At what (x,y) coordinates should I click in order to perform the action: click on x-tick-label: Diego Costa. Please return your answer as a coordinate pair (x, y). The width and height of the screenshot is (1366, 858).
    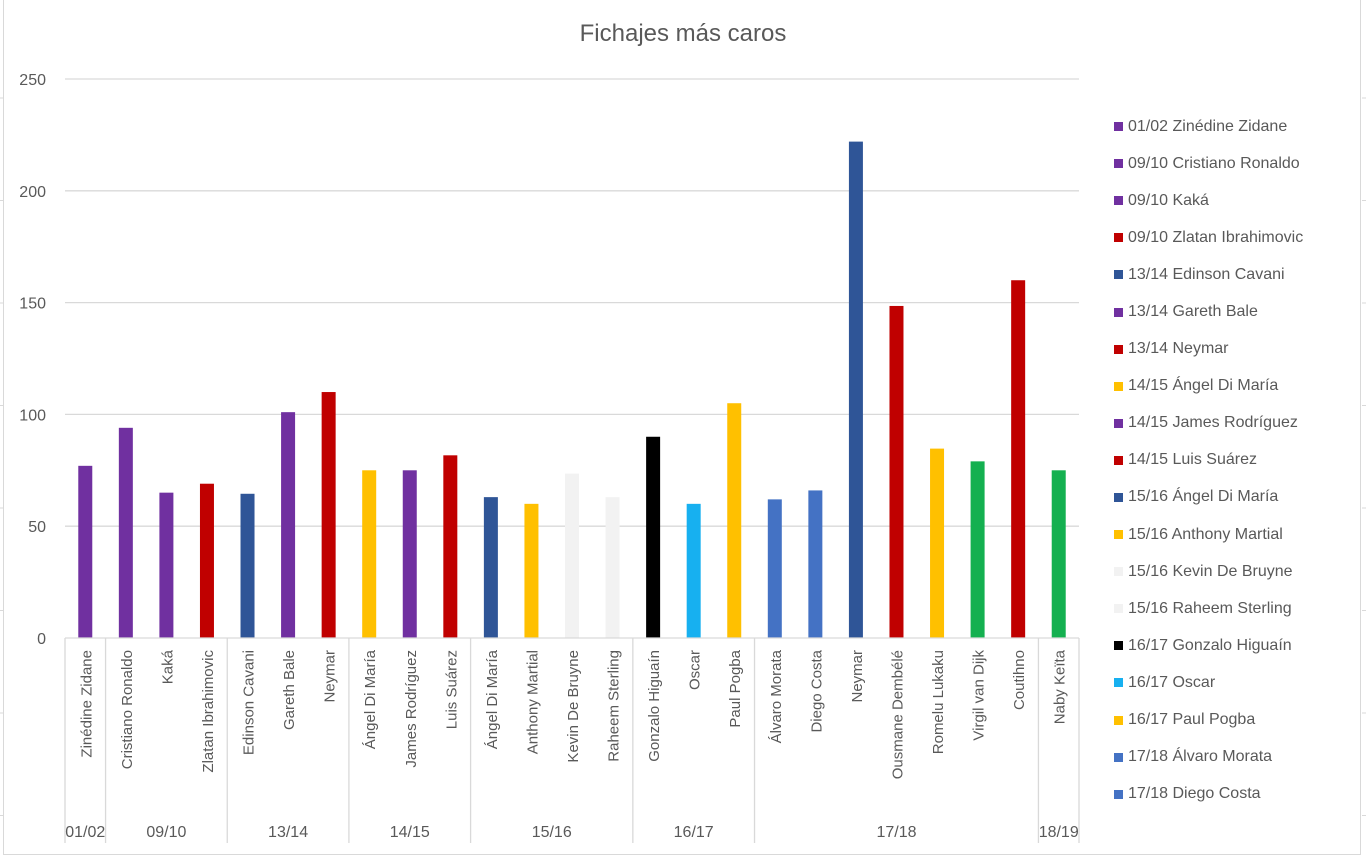
    Looking at the image, I should click on (816, 690).